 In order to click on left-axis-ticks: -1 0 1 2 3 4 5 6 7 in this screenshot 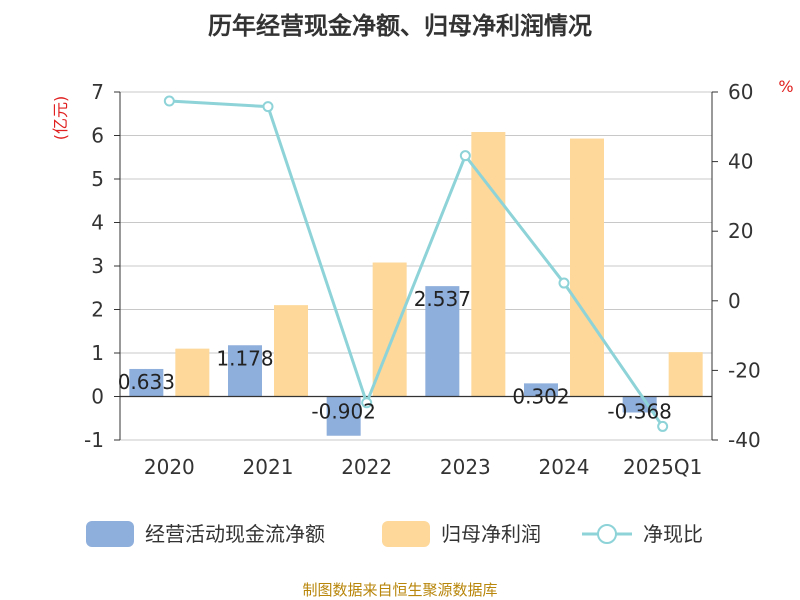, I will do `click(102, 266)`.